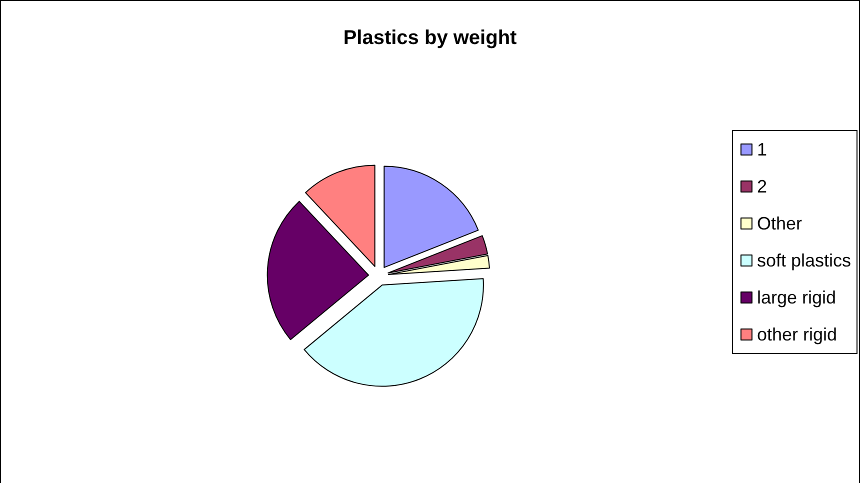 This screenshot has height=483, width=860. What do you see at coordinates (804, 260) in the screenshot?
I see `legend-label: soft plastics` at bounding box center [804, 260].